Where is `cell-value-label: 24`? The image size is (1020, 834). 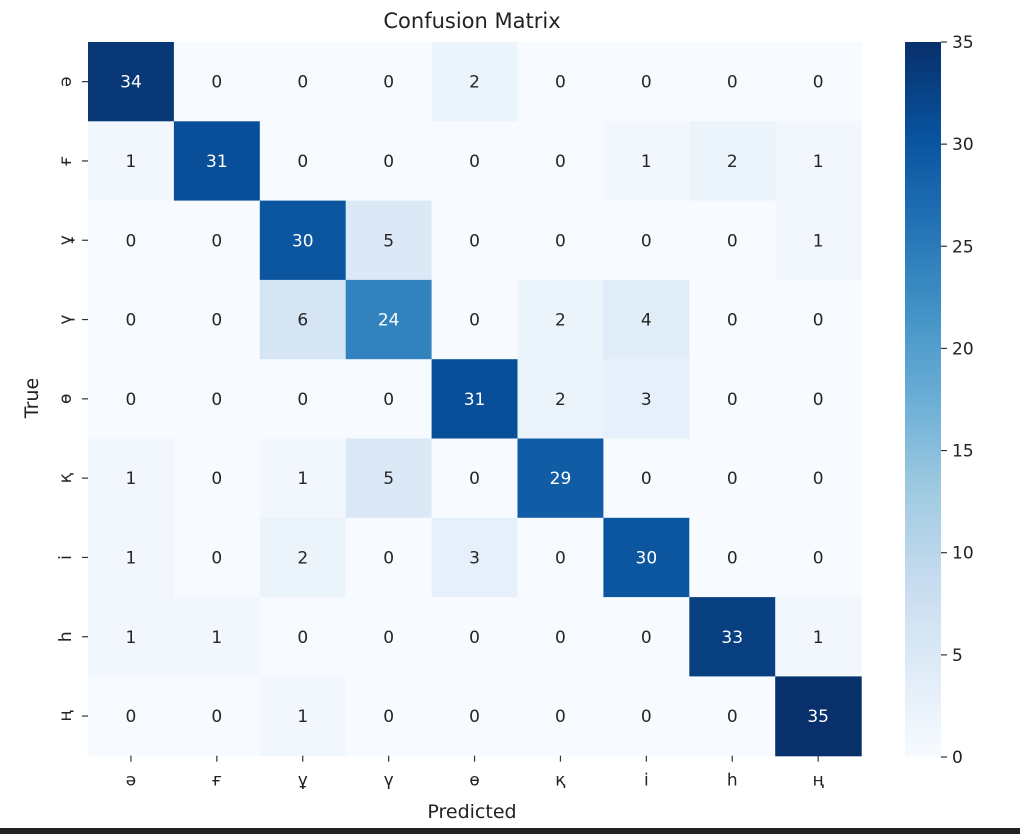
cell-value-label: 24 is located at coordinates (389, 321).